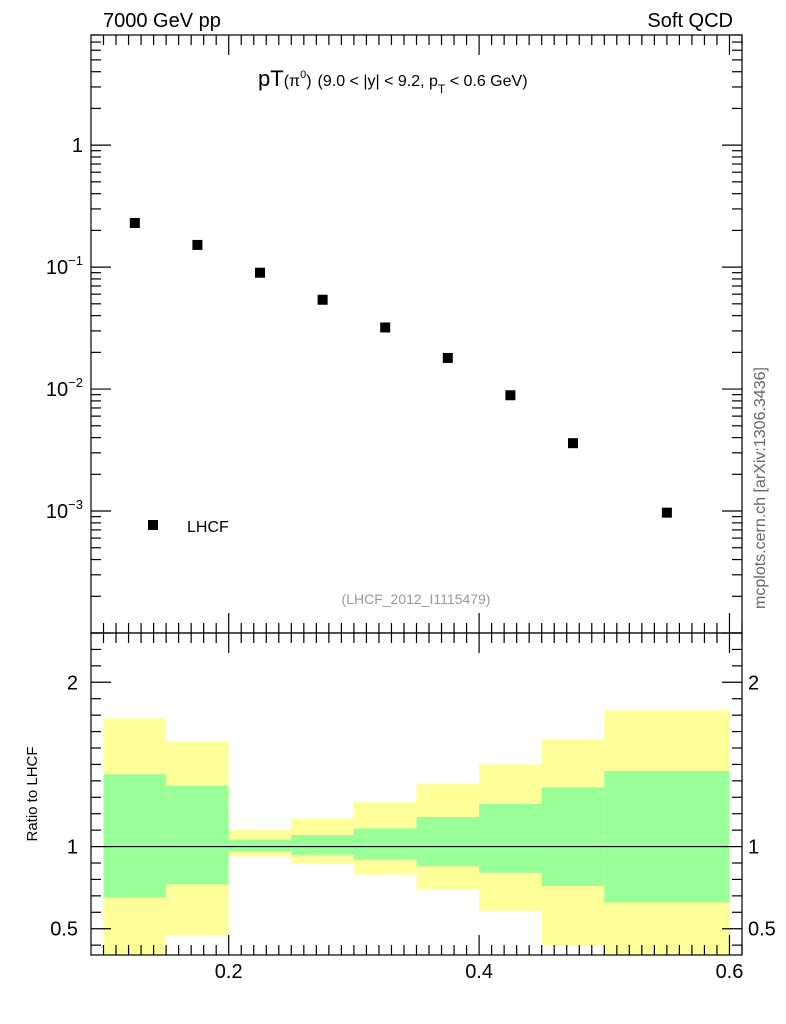 The image size is (786, 1024). I want to click on plot-title-cuts-sub: T, so click(442, 89).